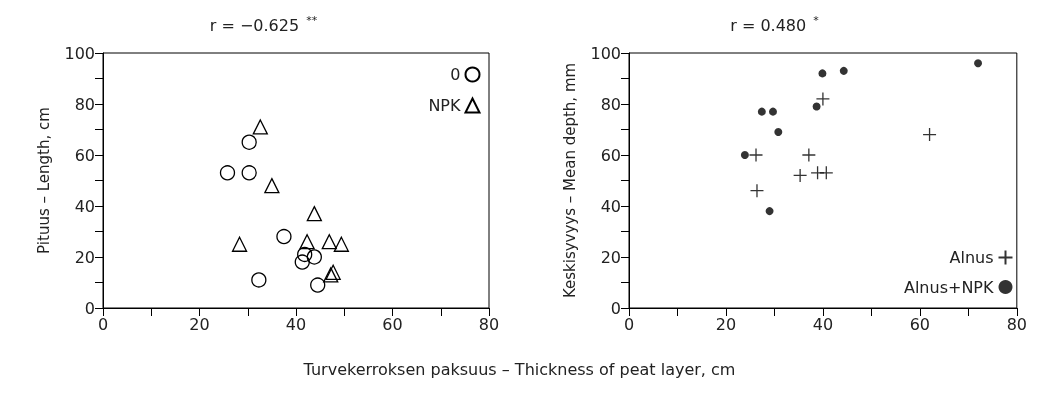 Image resolution: width=1039 pixels, height=401 pixels. Describe the element at coordinates (455, 74) in the screenshot. I see `legend-label: 0` at that location.